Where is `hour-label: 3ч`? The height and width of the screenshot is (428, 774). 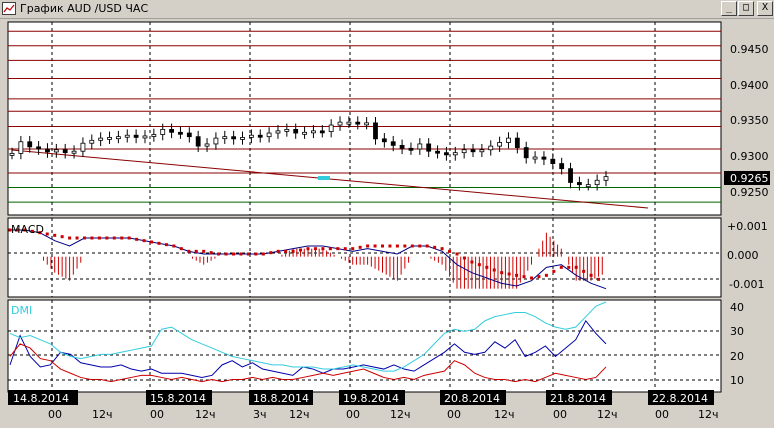 hour-label: 3ч is located at coordinates (260, 414).